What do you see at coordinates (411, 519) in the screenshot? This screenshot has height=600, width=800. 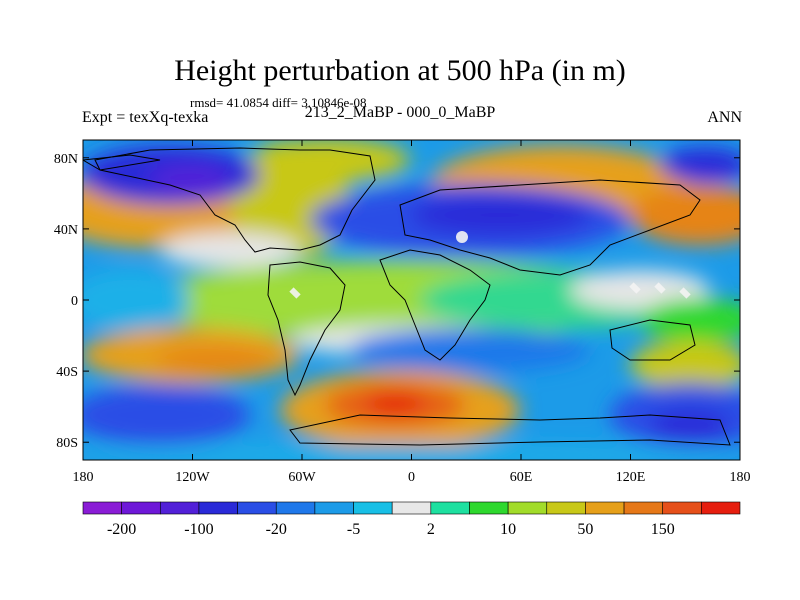 I see `colorbar: -200 -100 -20 -5 2 10 50 150` at bounding box center [411, 519].